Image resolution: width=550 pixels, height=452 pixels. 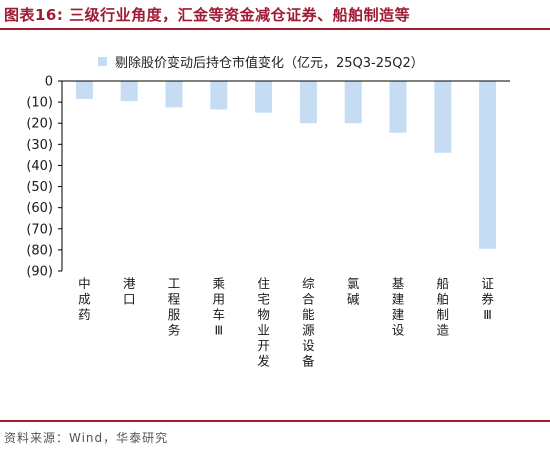 What do you see at coordinates (263, 322) in the screenshot?
I see `category-label: 住宅物业开发` at bounding box center [263, 322].